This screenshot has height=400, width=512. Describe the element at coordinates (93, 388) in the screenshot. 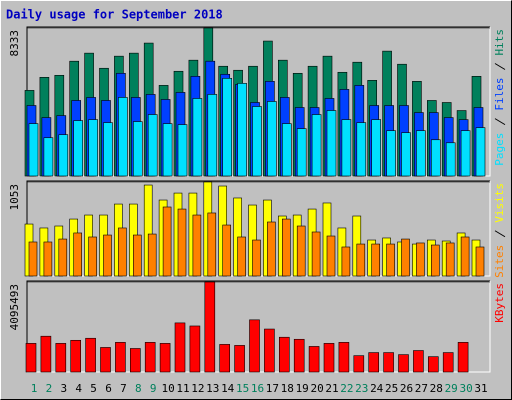

I see `x-tick-label: 5` at that location.